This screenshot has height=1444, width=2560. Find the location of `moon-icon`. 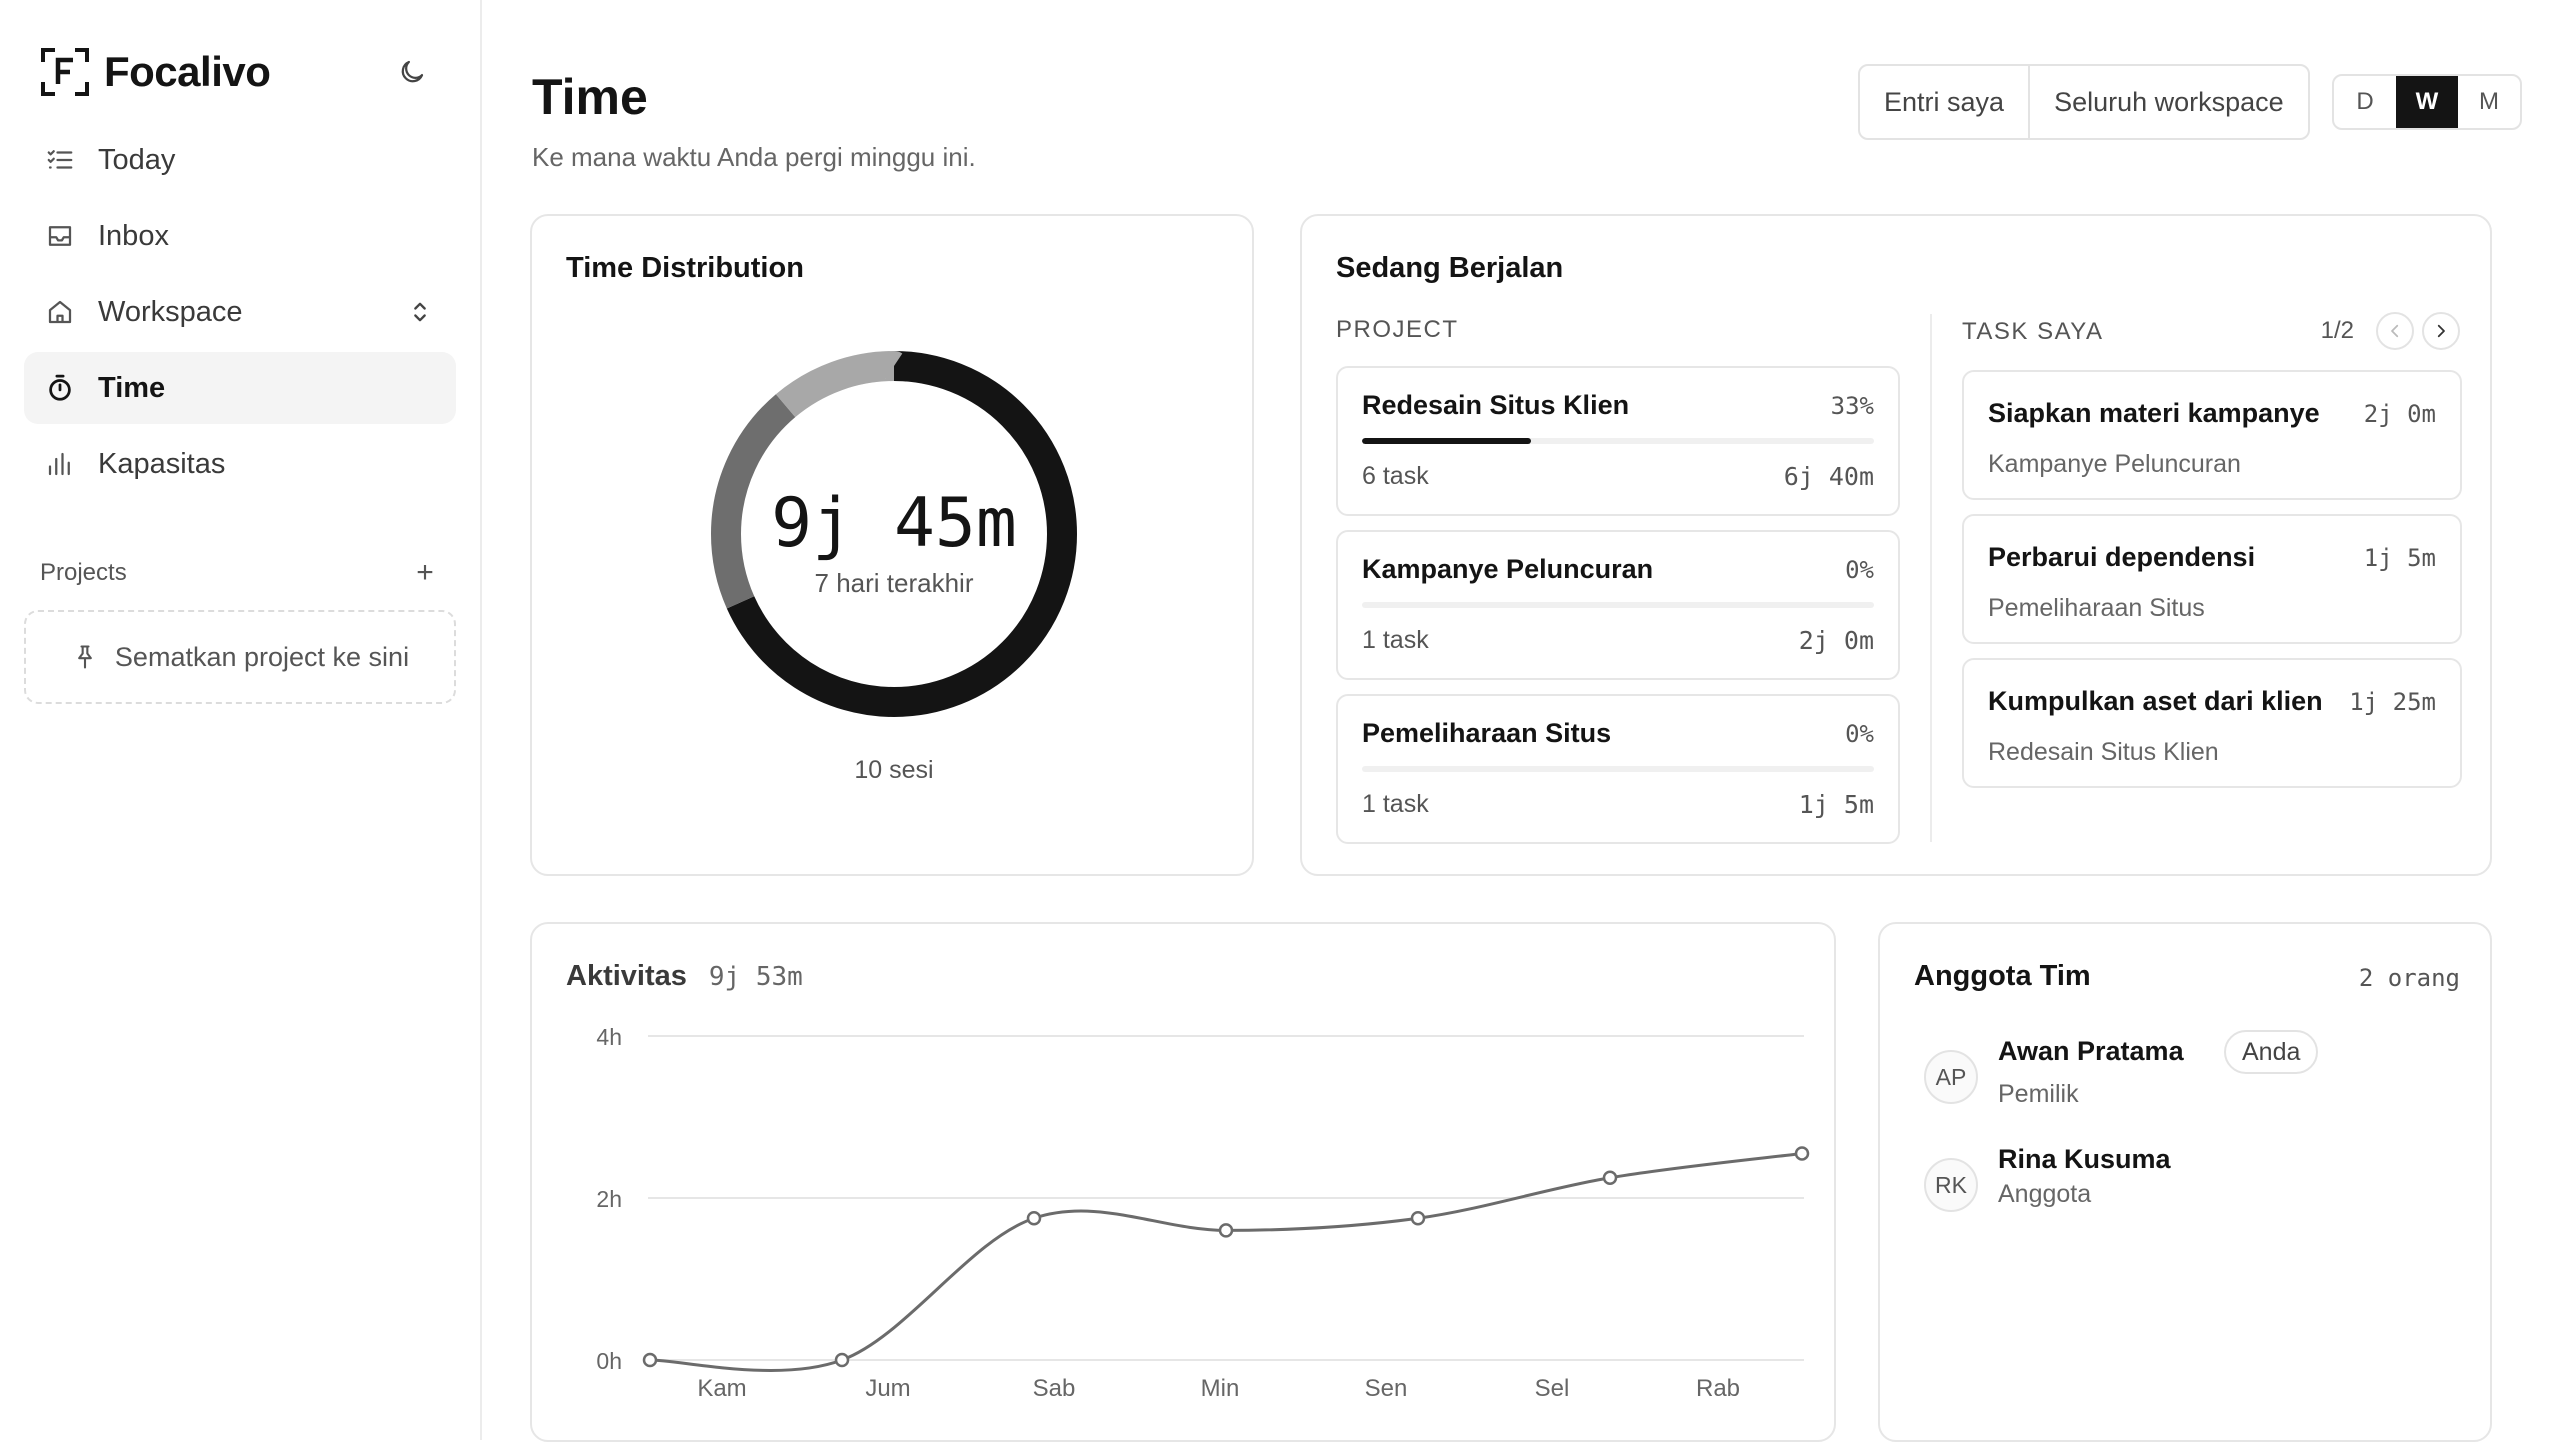

moon-icon is located at coordinates (412, 71).